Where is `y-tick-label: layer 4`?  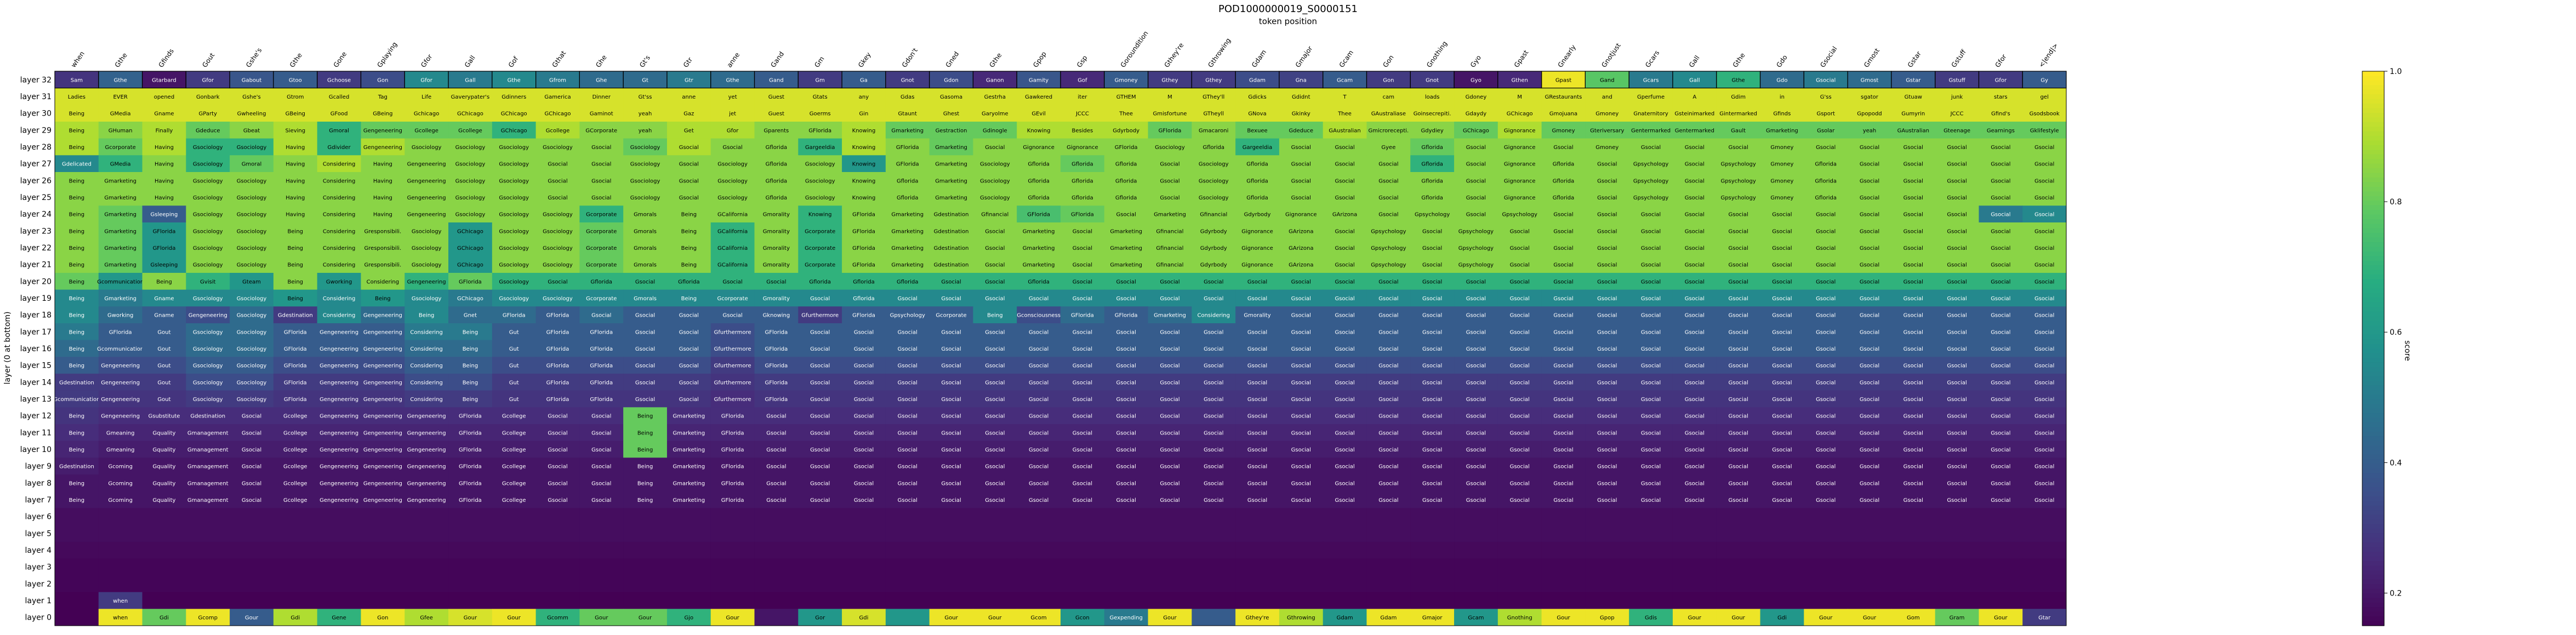 y-tick-label: layer 4 is located at coordinates (38, 551).